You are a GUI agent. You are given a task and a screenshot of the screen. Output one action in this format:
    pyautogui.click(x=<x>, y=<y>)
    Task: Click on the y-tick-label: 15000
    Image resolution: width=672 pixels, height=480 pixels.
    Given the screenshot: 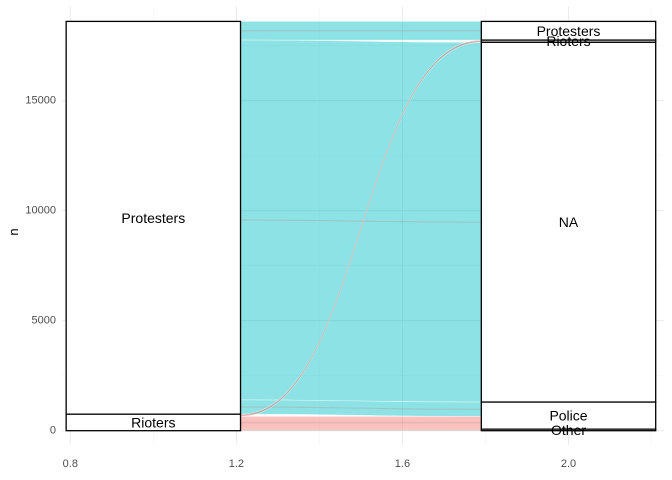 What is the action you would take?
    pyautogui.click(x=40, y=101)
    